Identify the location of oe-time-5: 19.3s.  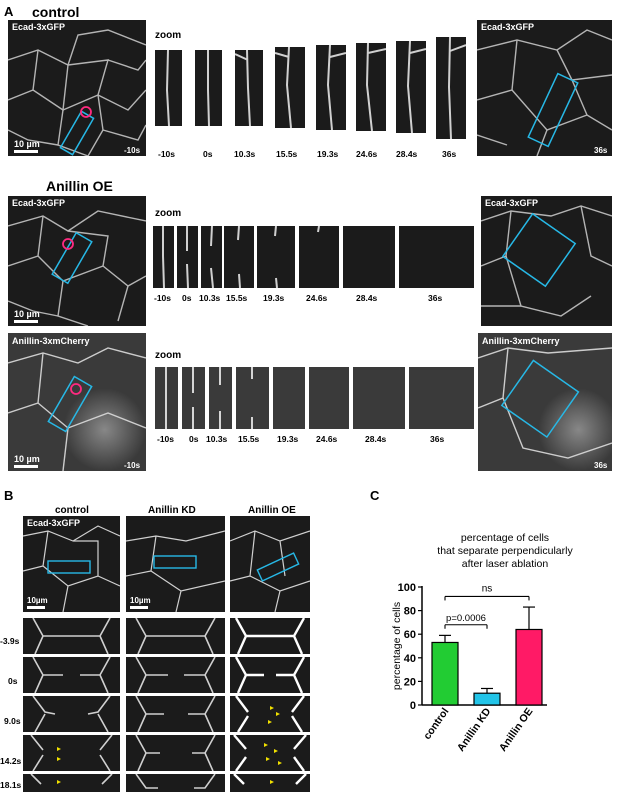
(274, 298).